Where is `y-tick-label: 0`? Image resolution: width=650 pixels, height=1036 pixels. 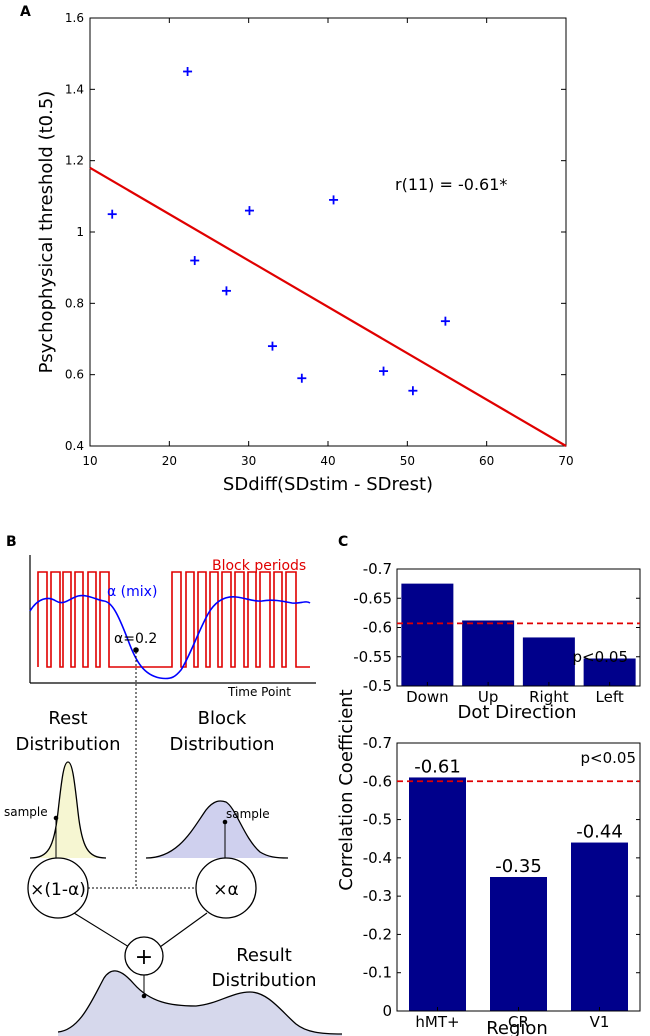 y-tick-label: 0 is located at coordinates (387, 1011).